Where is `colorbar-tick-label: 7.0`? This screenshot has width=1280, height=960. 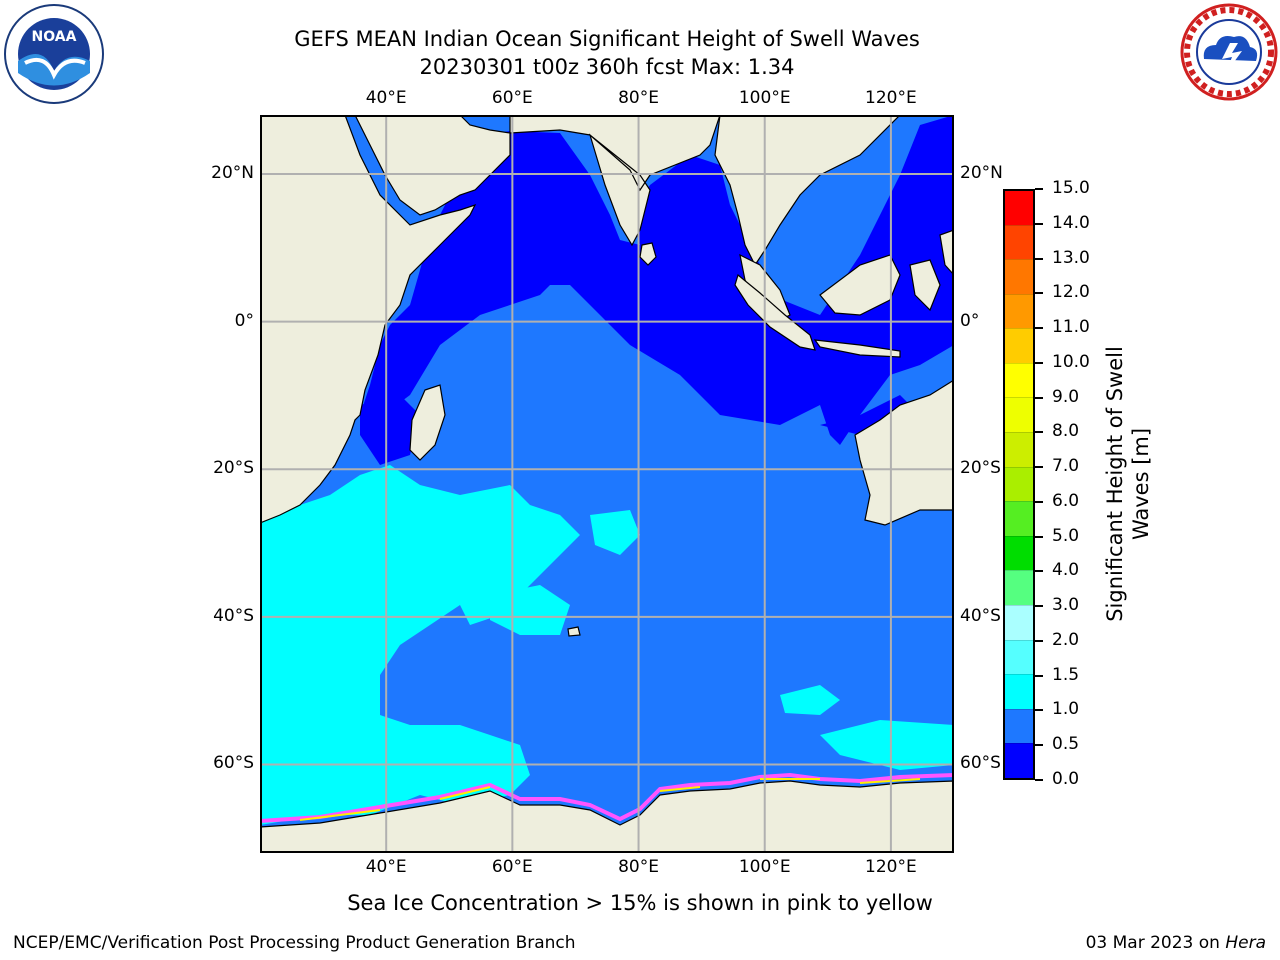
colorbar-tick-label: 7.0 is located at coordinates (1066, 466).